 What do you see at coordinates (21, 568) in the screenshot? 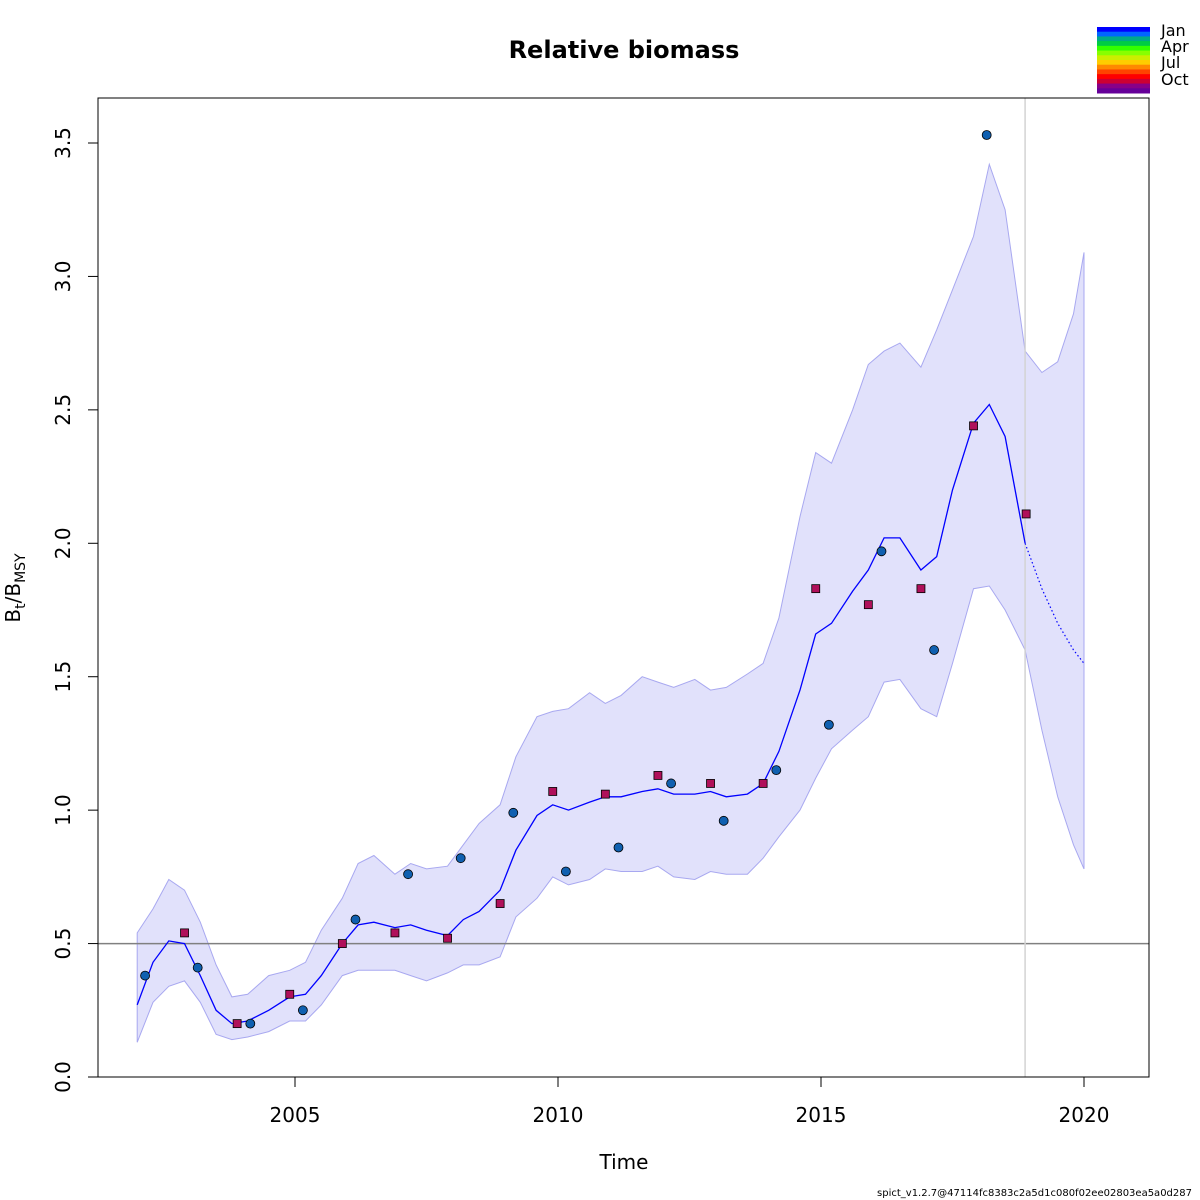
I see `y-label-sub2: MSY` at bounding box center [21, 568].